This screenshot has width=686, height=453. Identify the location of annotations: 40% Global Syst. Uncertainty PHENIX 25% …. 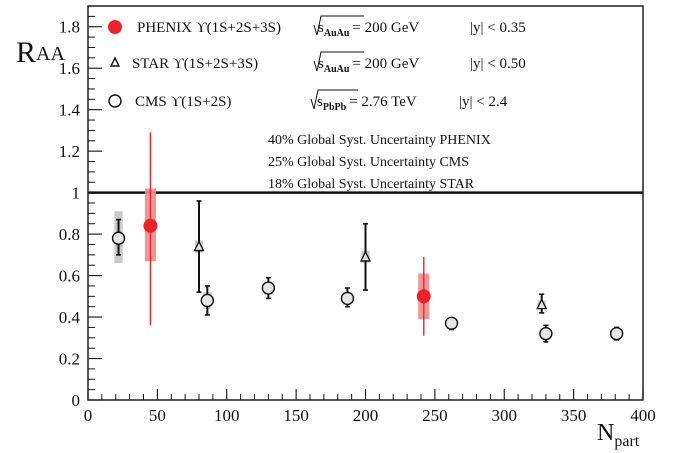
(379, 162).